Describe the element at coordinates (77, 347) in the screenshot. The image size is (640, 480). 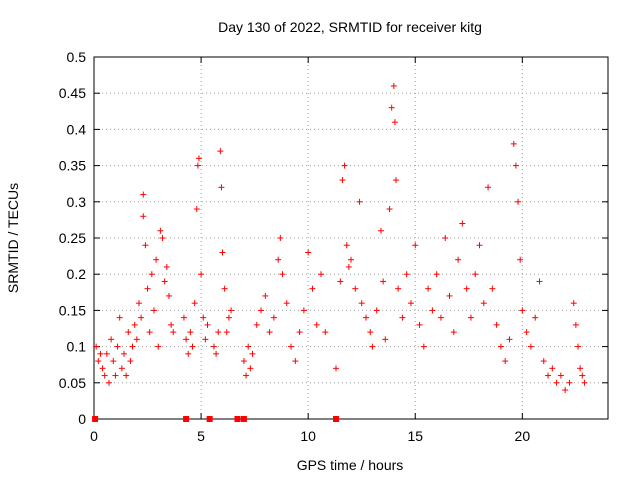
I see `y-tick-label: 0.1` at that location.